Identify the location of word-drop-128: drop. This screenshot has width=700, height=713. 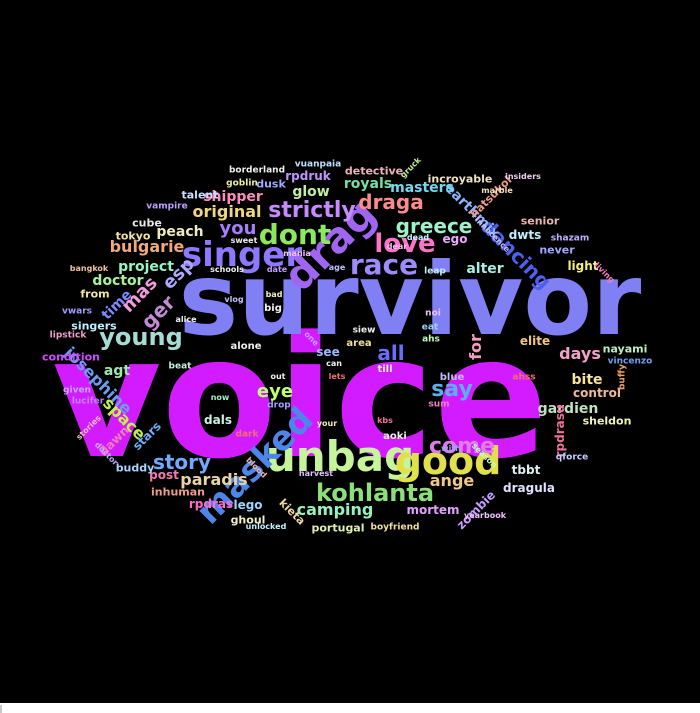
(279, 405).